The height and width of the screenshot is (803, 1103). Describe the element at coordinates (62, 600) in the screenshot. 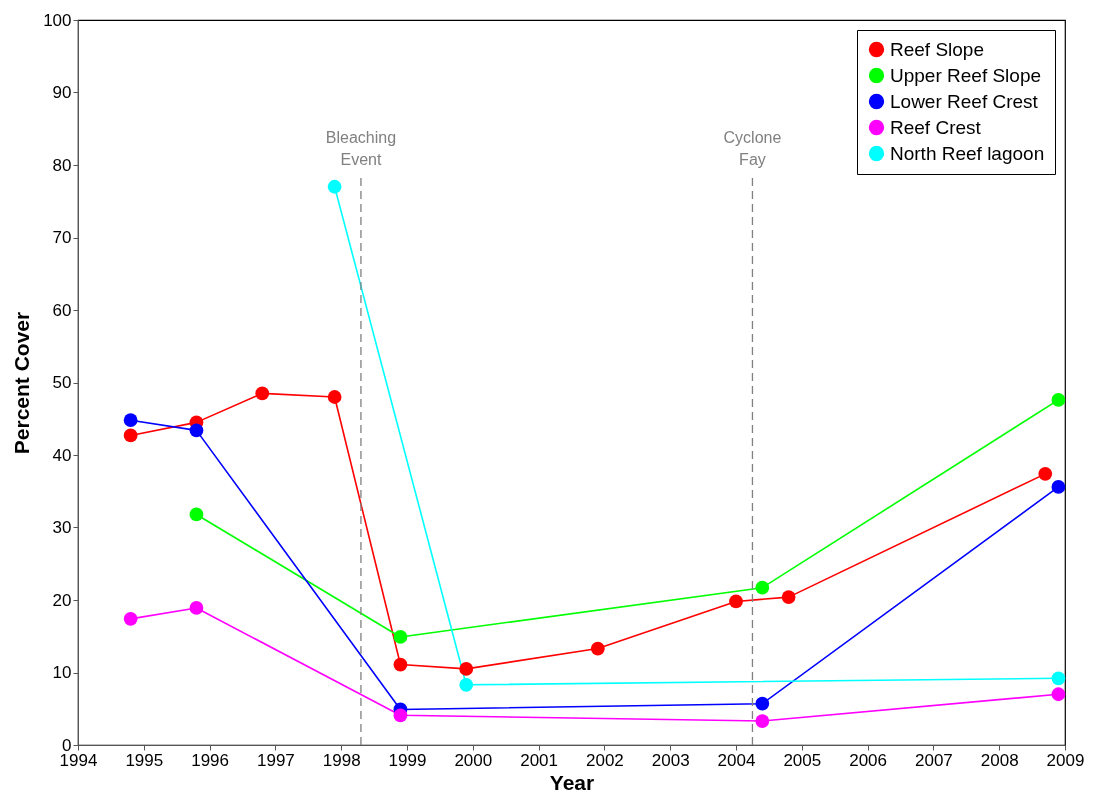

I see `y-tick-label: 20` at that location.